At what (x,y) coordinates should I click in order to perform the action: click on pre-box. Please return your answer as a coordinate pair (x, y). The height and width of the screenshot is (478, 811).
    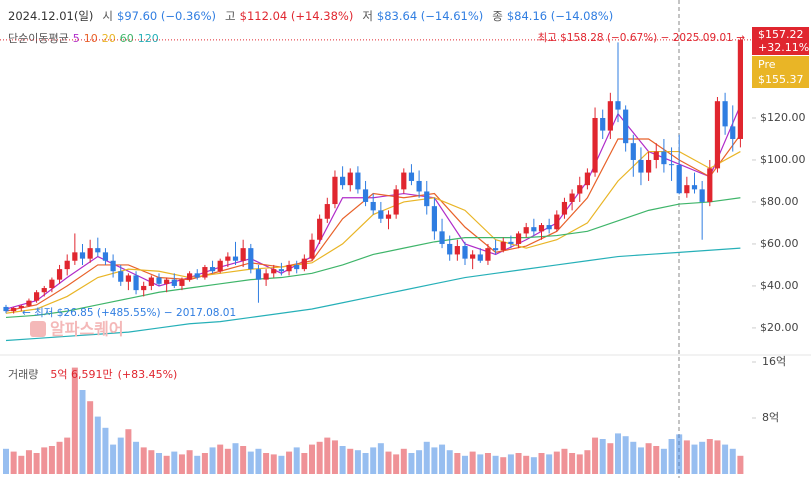
    Looking at the image, I should click on (780, 72).